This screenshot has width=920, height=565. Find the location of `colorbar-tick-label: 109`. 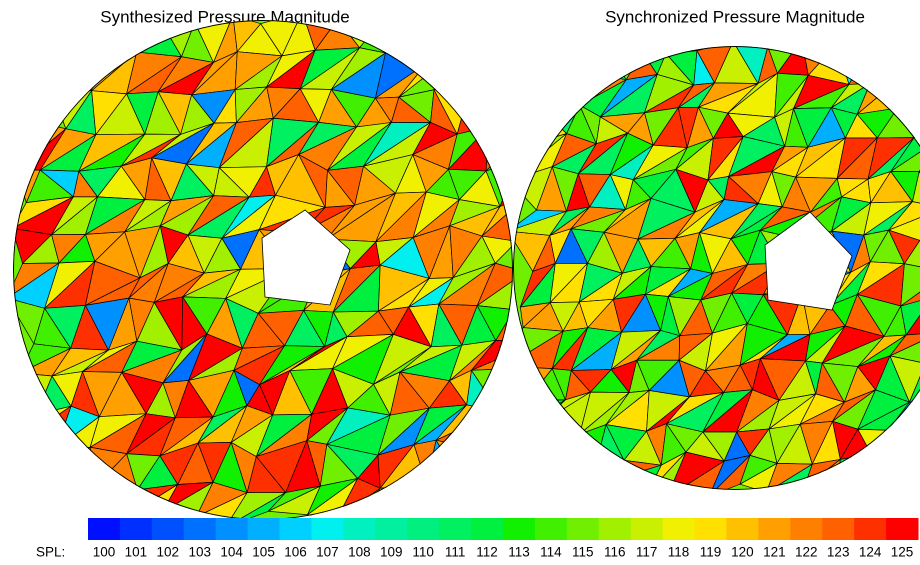

colorbar-tick-label: 109 is located at coordinates (391, 552).